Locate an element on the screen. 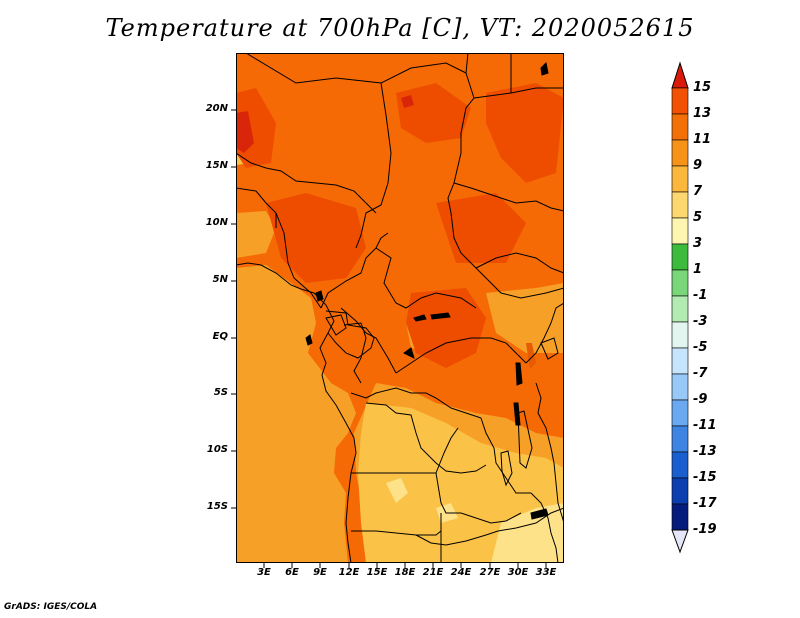 This screenshot has width=800, height=618. lon-tick-label: 6E is located at coordinates (292, 572).